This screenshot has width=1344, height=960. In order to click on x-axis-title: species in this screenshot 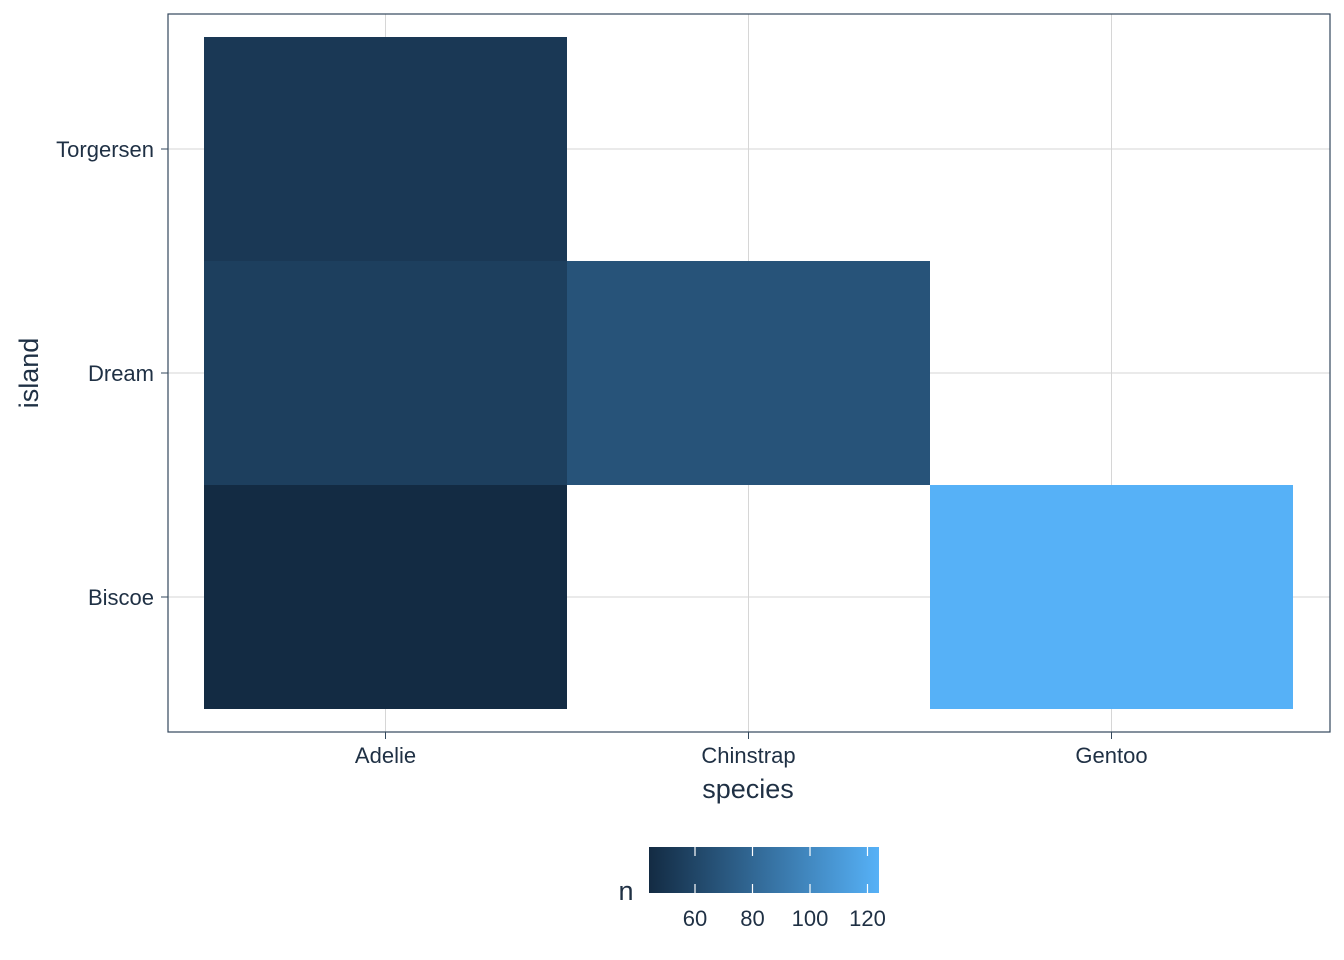, I will do `click(748, 789)`.